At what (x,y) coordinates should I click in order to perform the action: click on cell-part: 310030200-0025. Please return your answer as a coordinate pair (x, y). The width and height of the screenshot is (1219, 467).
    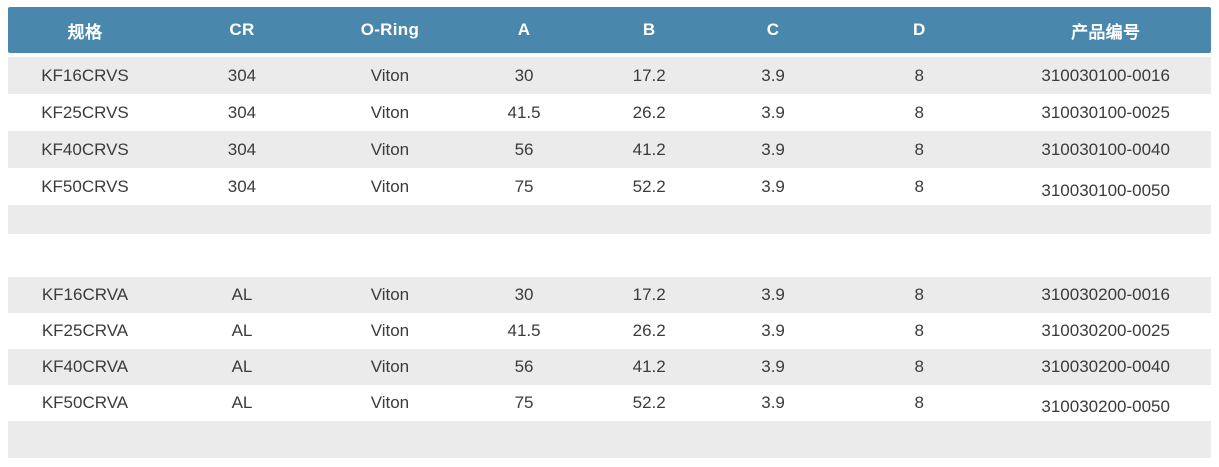
    Looking at the image, I should click on (1105, 330).